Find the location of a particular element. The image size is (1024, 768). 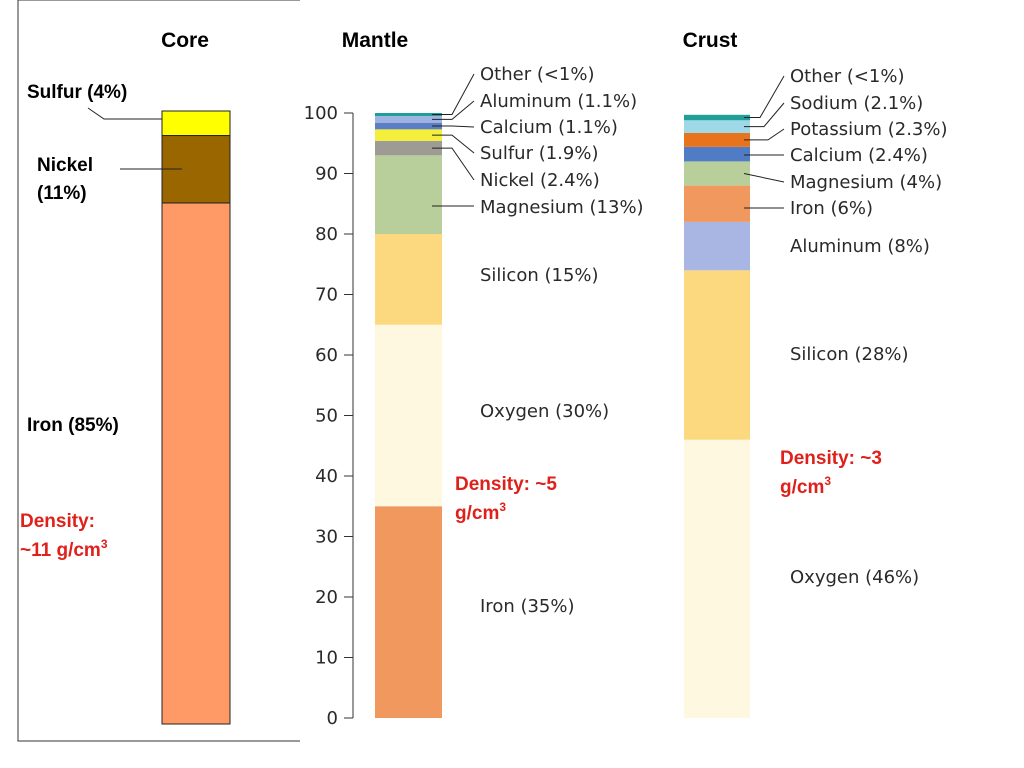

crust-stacked-bar is located at coordinates (717, 416).